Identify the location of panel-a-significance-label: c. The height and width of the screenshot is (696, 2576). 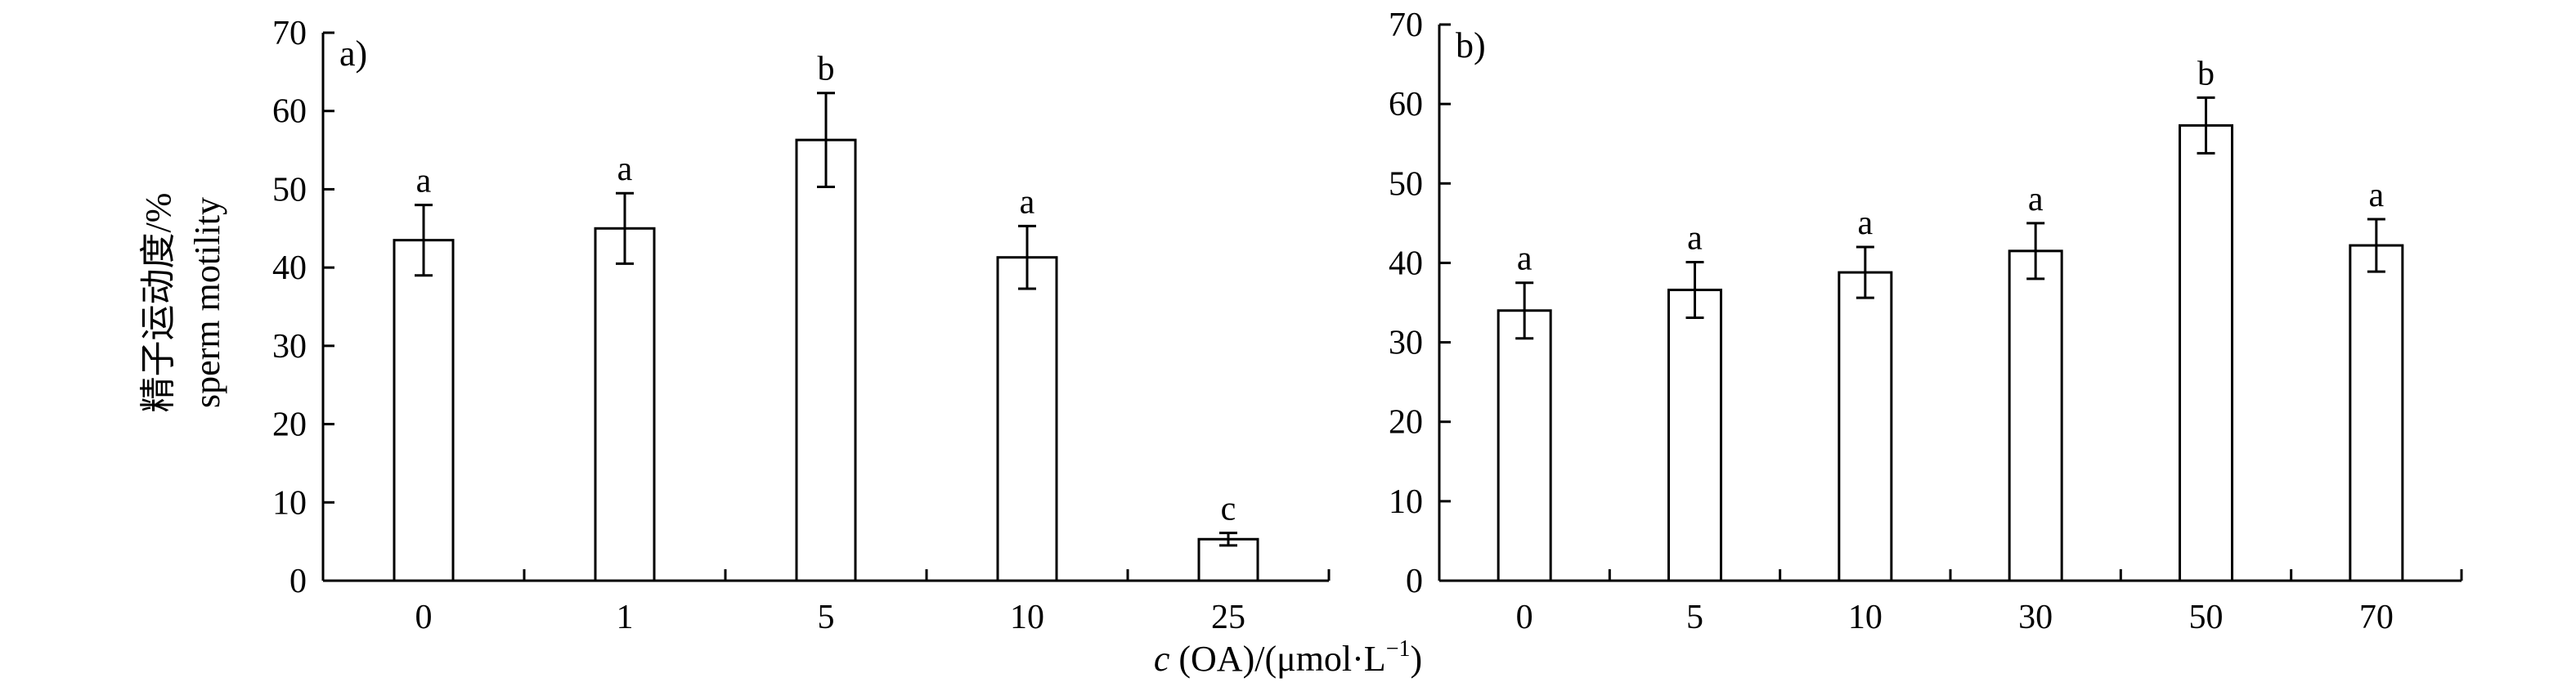
(1228, 509).